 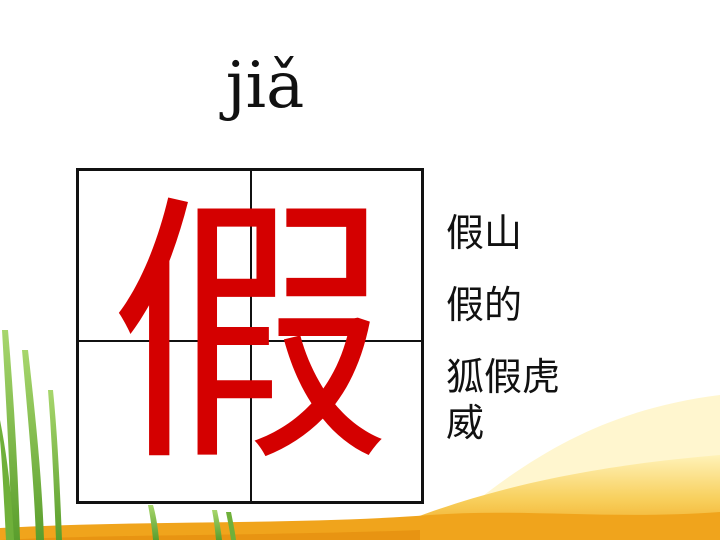 I want to click on grid-vertical-line, so click(x=251, y=336).